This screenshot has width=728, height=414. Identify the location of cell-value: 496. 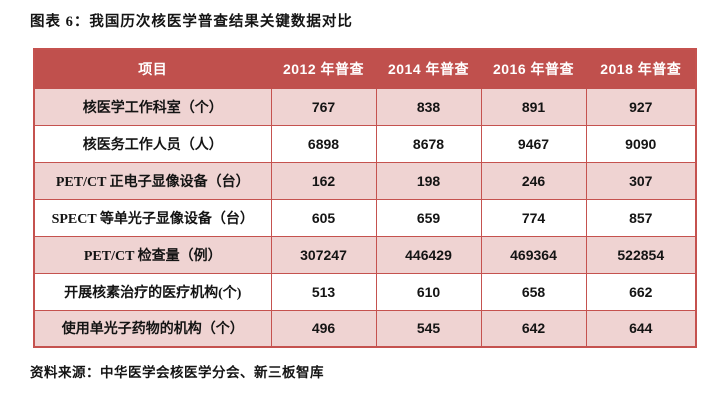
(323, 328).